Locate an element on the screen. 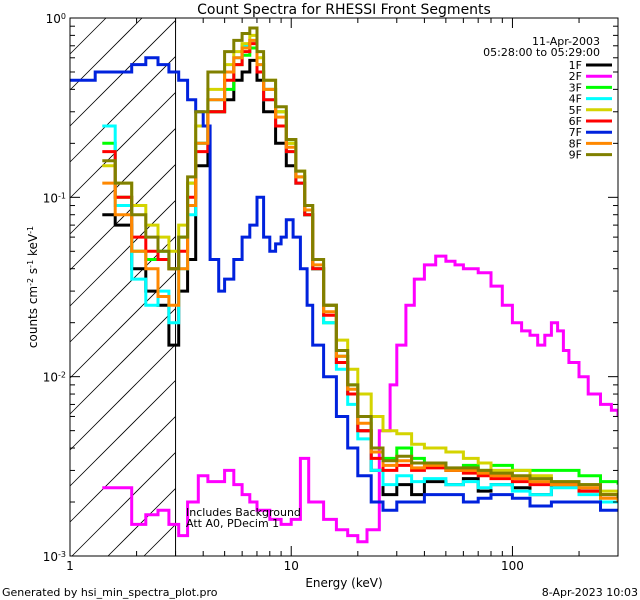 The image size is (640, 600). legend-label-3F: 3F is located at coordinates (575, 87).